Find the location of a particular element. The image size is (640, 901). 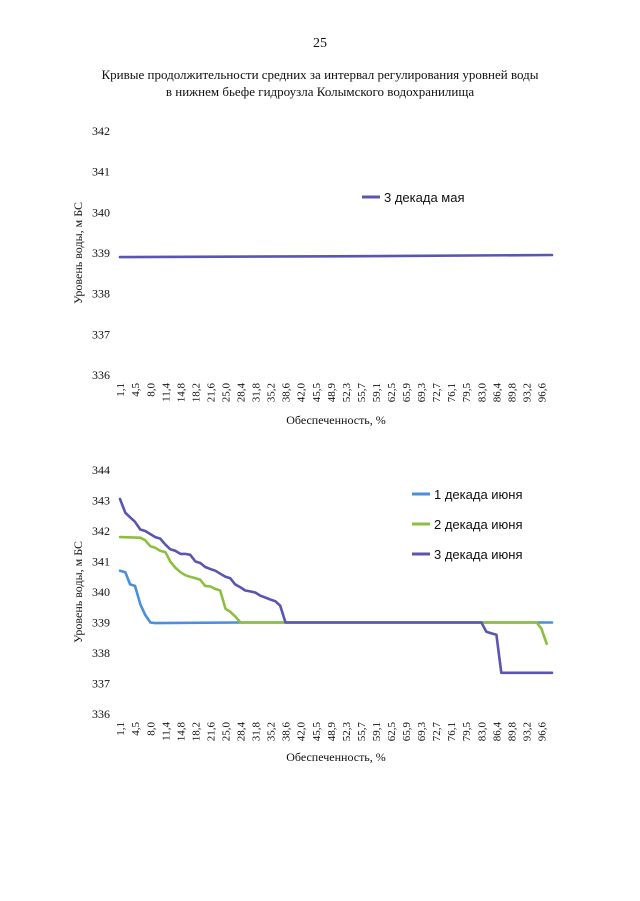

series-line-3-декада-июня is located at coordinates (336, 586).